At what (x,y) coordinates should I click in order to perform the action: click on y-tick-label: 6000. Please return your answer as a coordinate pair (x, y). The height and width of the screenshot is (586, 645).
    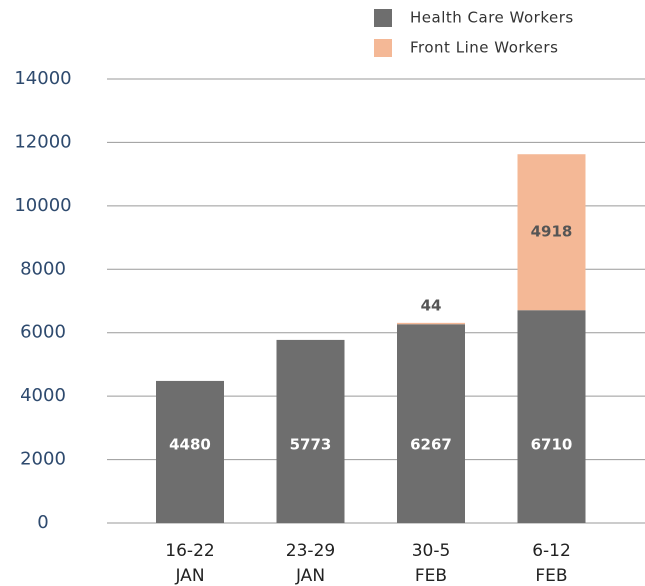
    Looking at the image, I should click on (43, 332).